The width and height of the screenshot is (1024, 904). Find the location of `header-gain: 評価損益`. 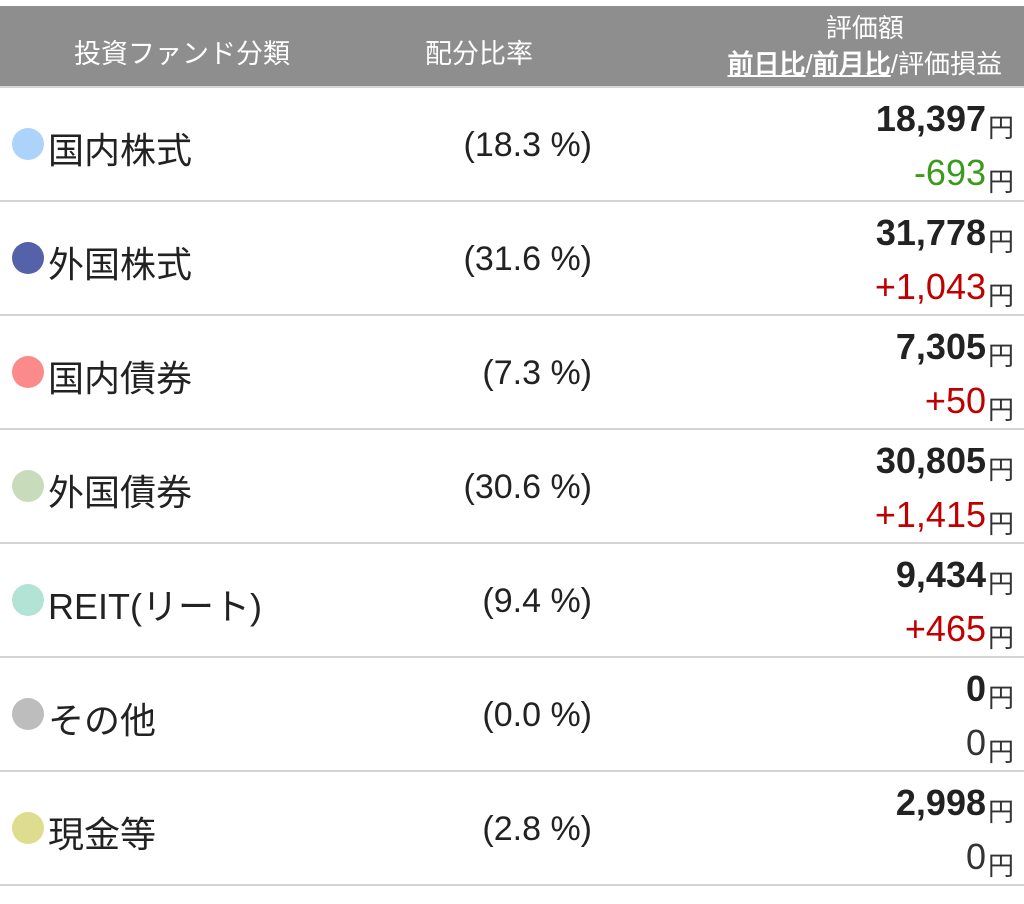

header-gain: 評価損益 is located at coordinates (949, 64).